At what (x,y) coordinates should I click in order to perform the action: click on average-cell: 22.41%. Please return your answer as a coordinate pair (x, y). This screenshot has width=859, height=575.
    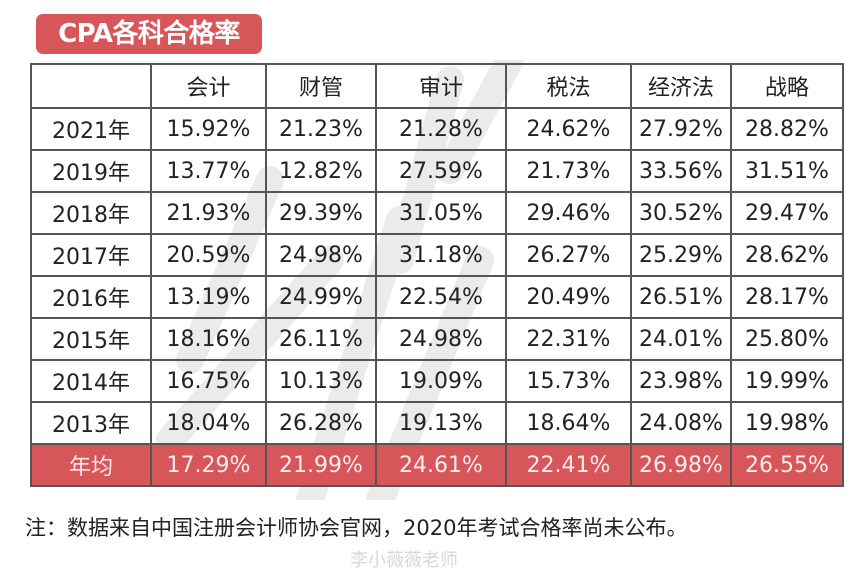
    Looking at the image, I should click on (568, 465).